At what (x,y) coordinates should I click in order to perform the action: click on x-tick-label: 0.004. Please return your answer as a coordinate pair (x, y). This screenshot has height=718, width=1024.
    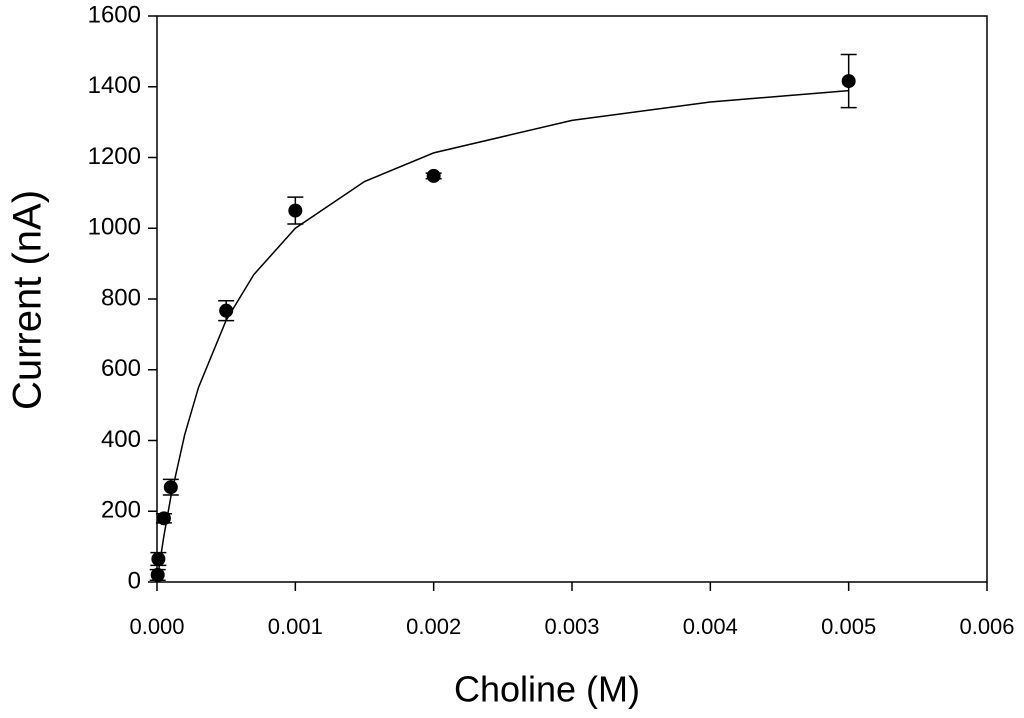
    Looking at the image, I should click on (710, 626).